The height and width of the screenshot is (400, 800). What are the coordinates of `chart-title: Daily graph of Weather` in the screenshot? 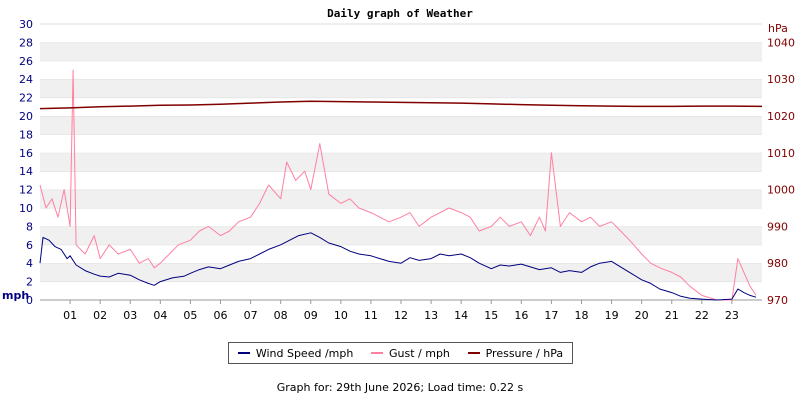 It's located at (400, 13).